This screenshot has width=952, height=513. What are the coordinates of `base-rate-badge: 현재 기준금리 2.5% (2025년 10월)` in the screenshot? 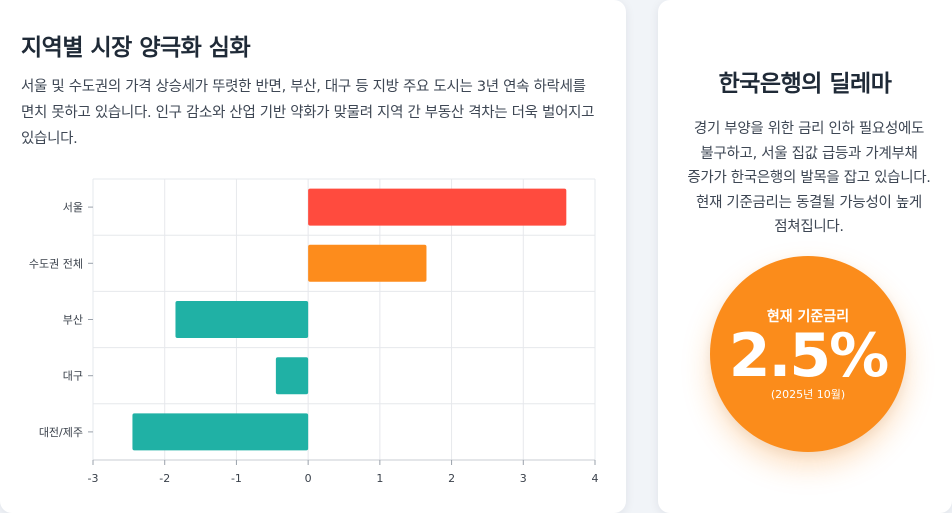 It's located at (808, 354).